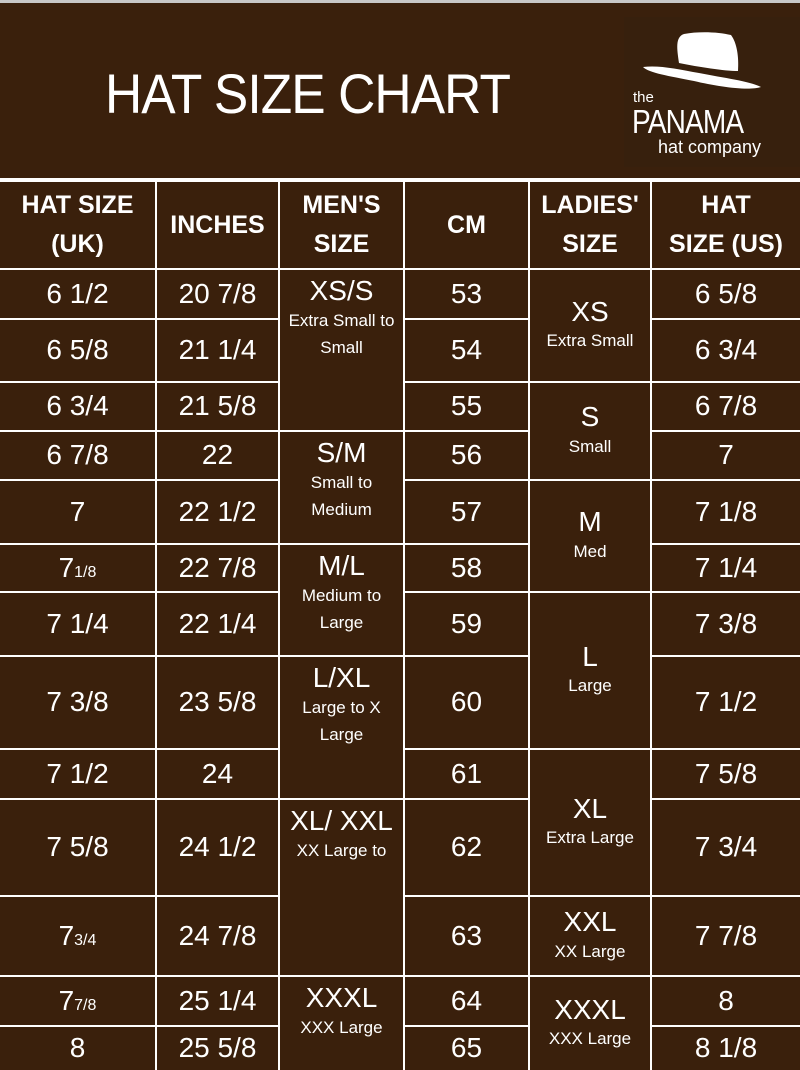 Image resolution: width=800 pixels, height=1070 pixels. What do you see at coordinates (217, 702) in the screenshot?
I see `table-cell-inches: 23 5/8` at bounding box center [217, 702].